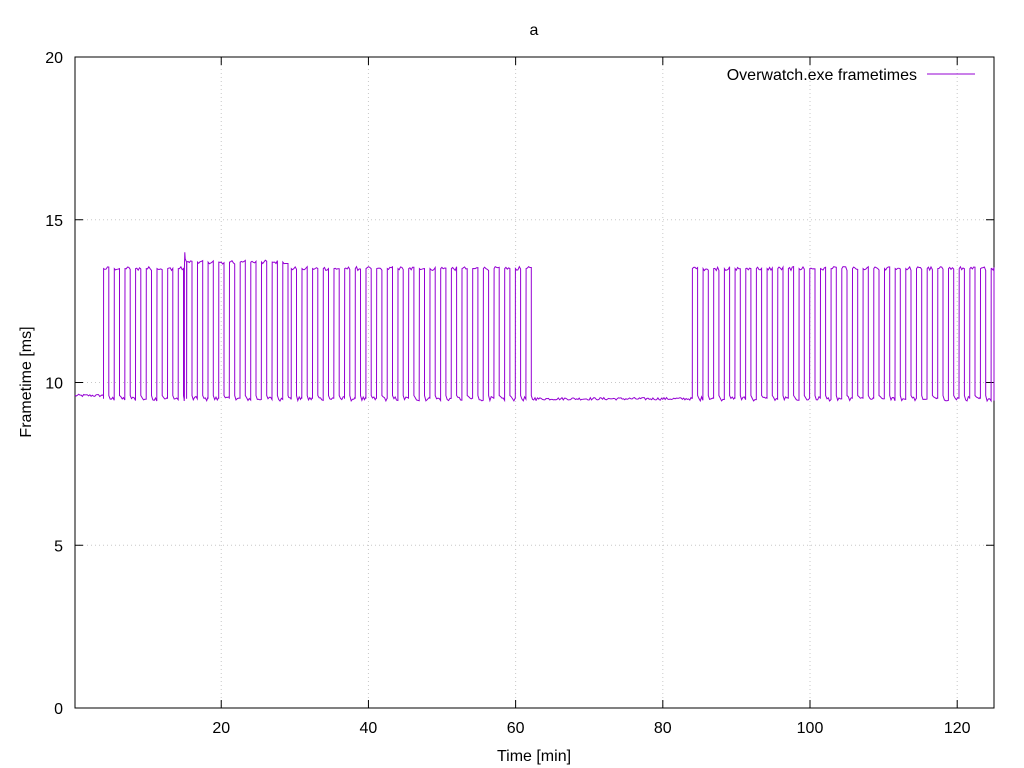 This screenshot has width=1024, height=768. I want to click on x-axis-title: Time [min], so click(534, 756).